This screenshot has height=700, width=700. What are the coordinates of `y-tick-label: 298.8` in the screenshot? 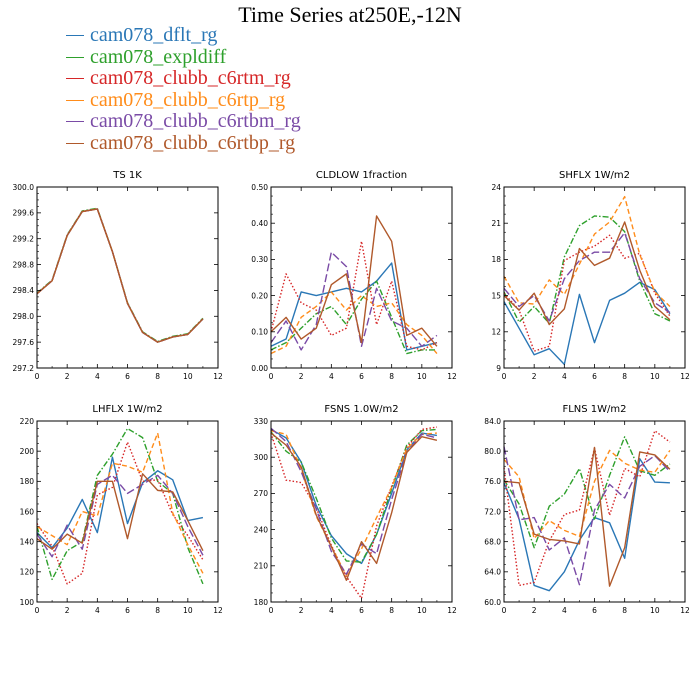 It's located at (24, 264).